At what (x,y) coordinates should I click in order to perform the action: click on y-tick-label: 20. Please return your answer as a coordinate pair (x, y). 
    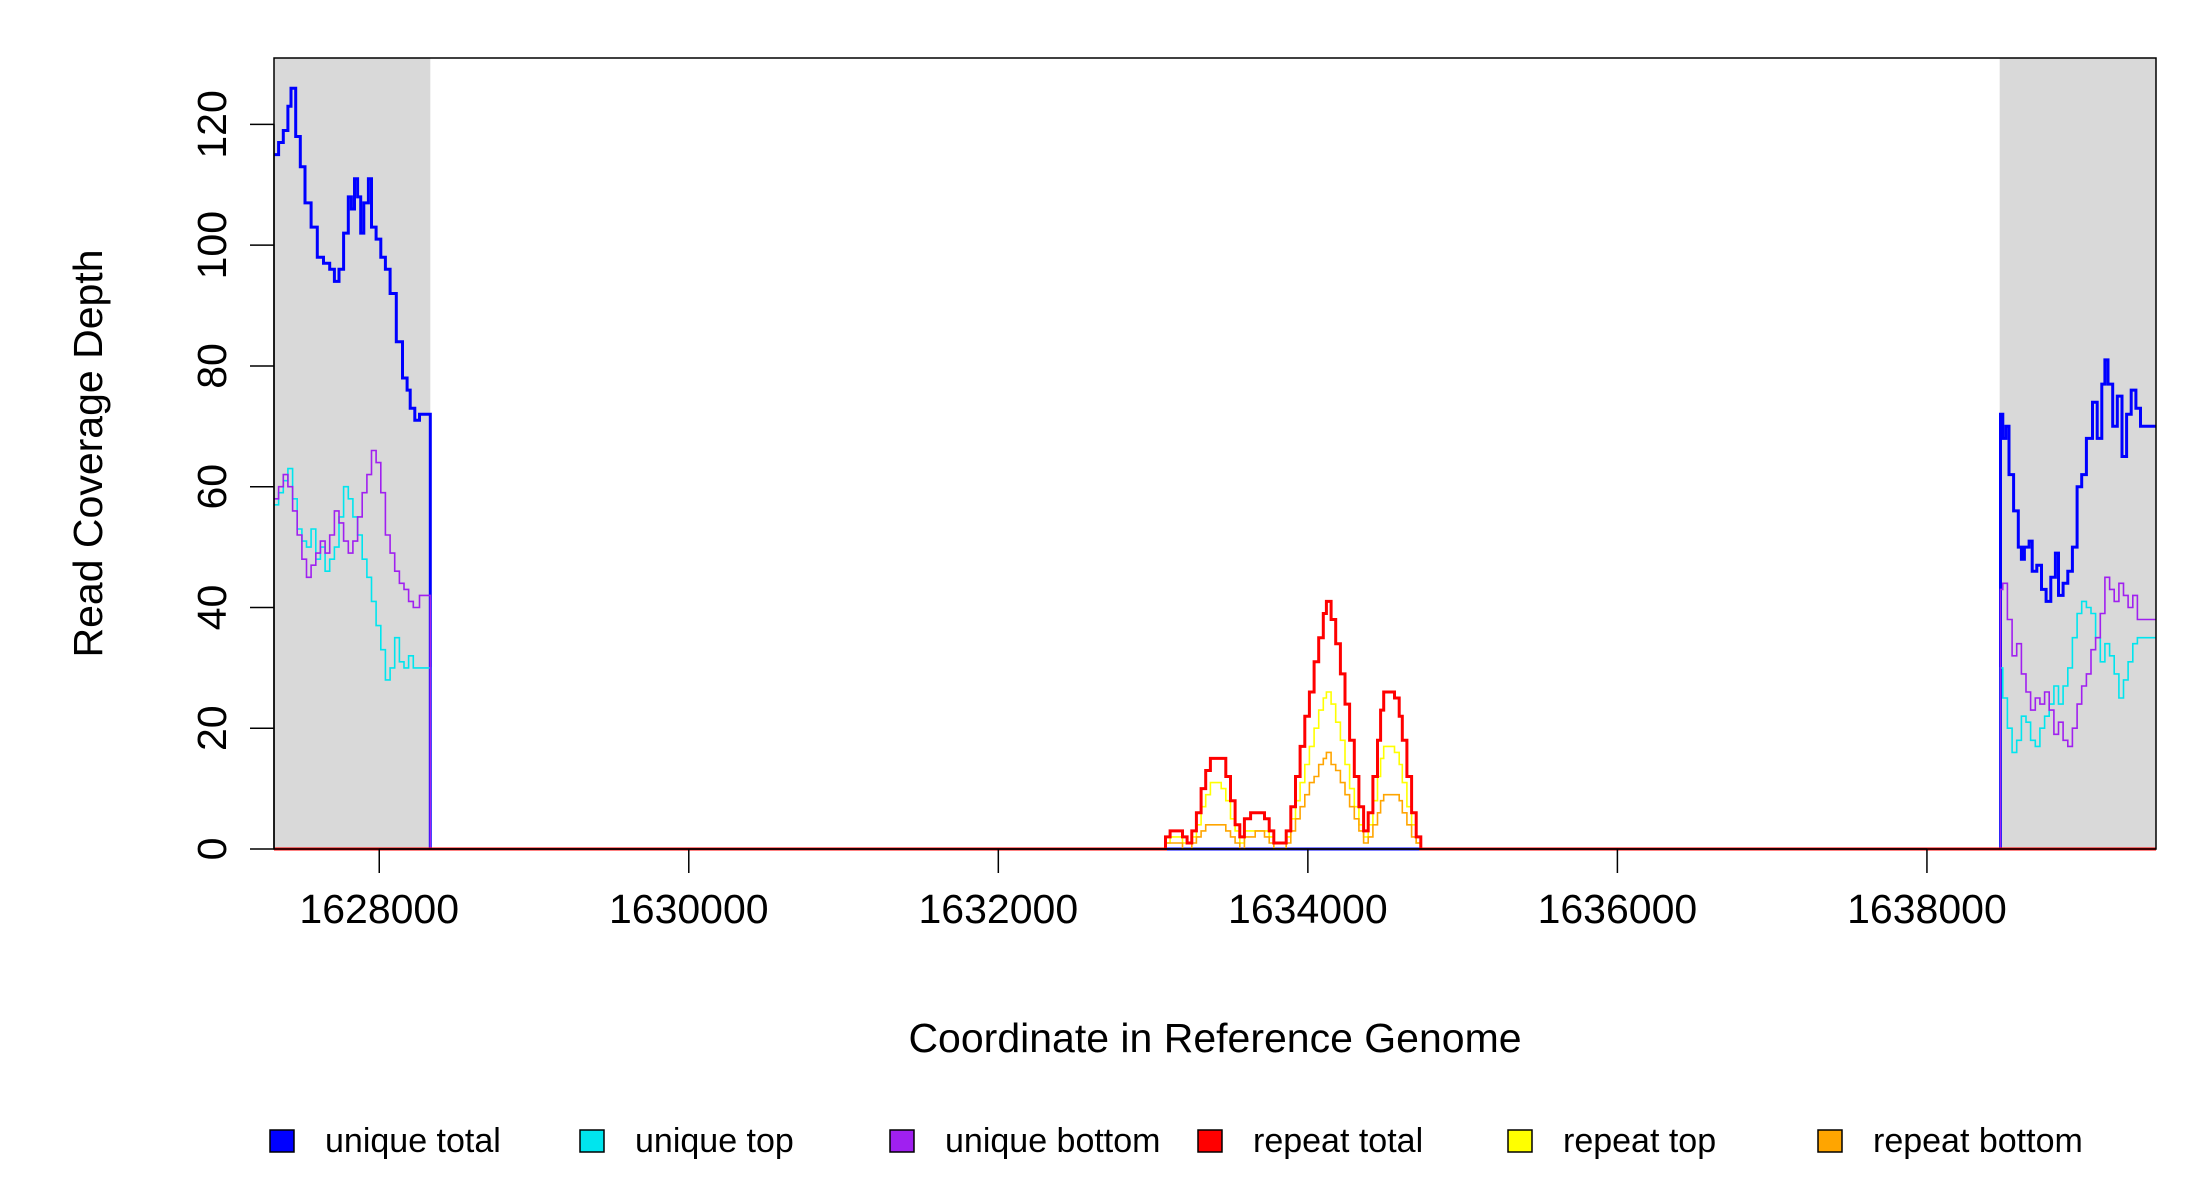
    Looking at the image, I should click on (212, 728).